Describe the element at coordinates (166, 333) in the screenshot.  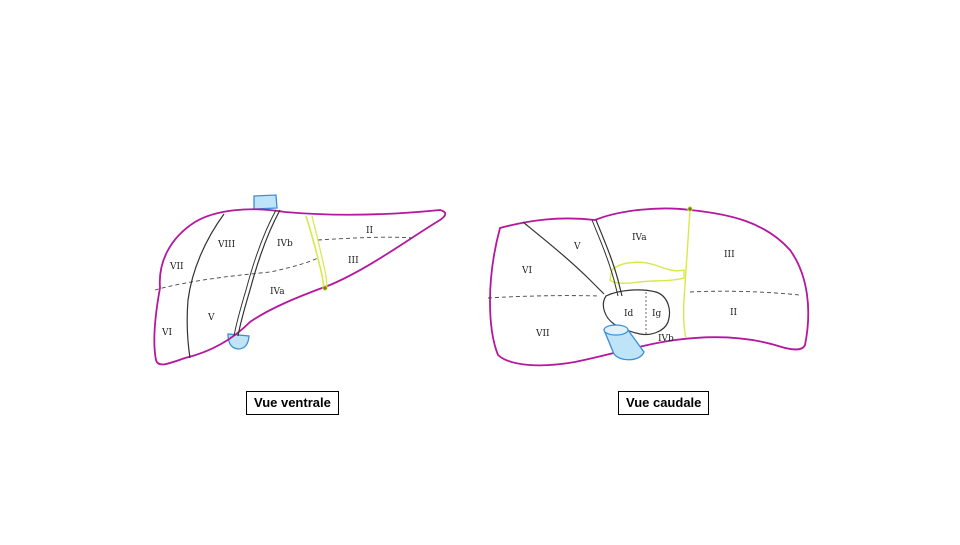
I see `ventral-label-vi: VI` at that location.